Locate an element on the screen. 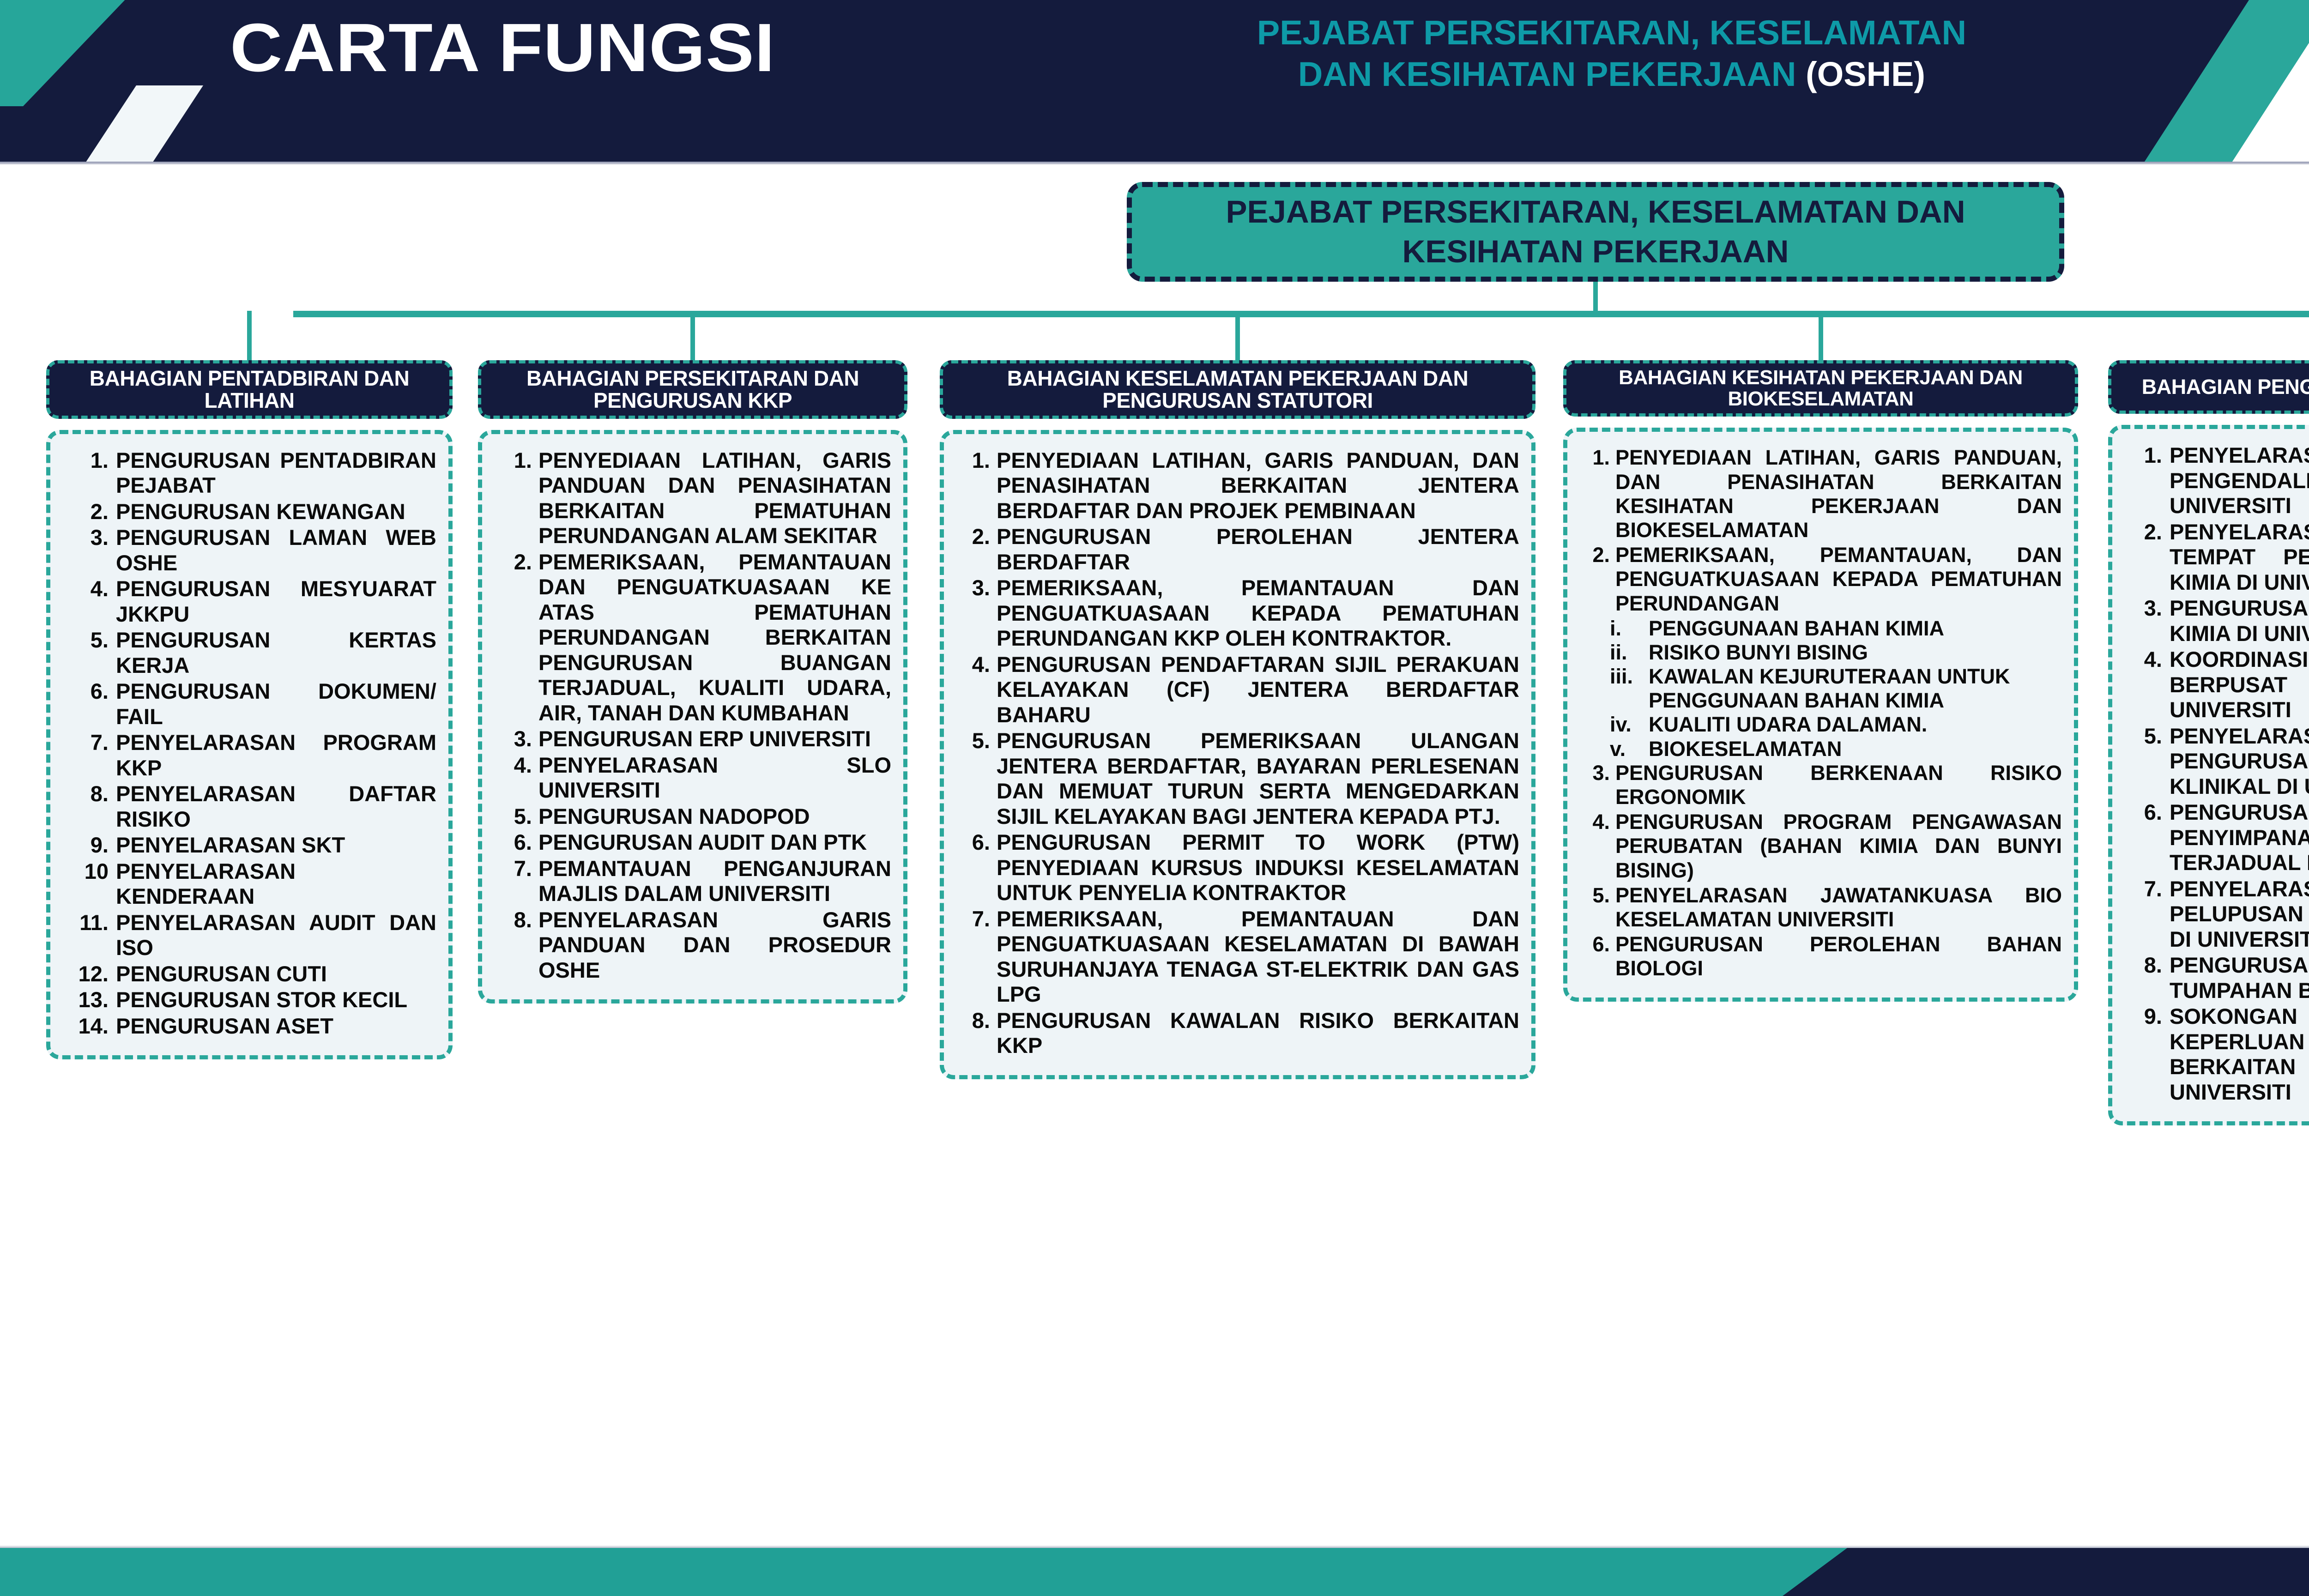 The height and width of the screenshot is (1596, 2309). list-item: 8. PENYELARASAN DAFTAR RISIKO is located at coordinates (248, 806).